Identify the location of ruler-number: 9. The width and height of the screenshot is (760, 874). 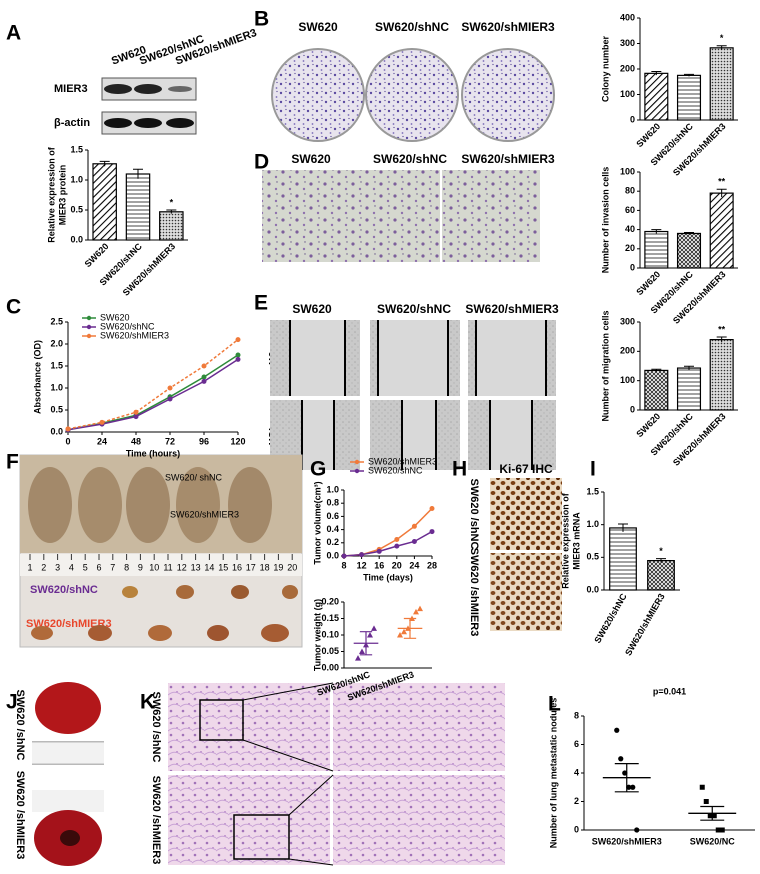
(140, 567).